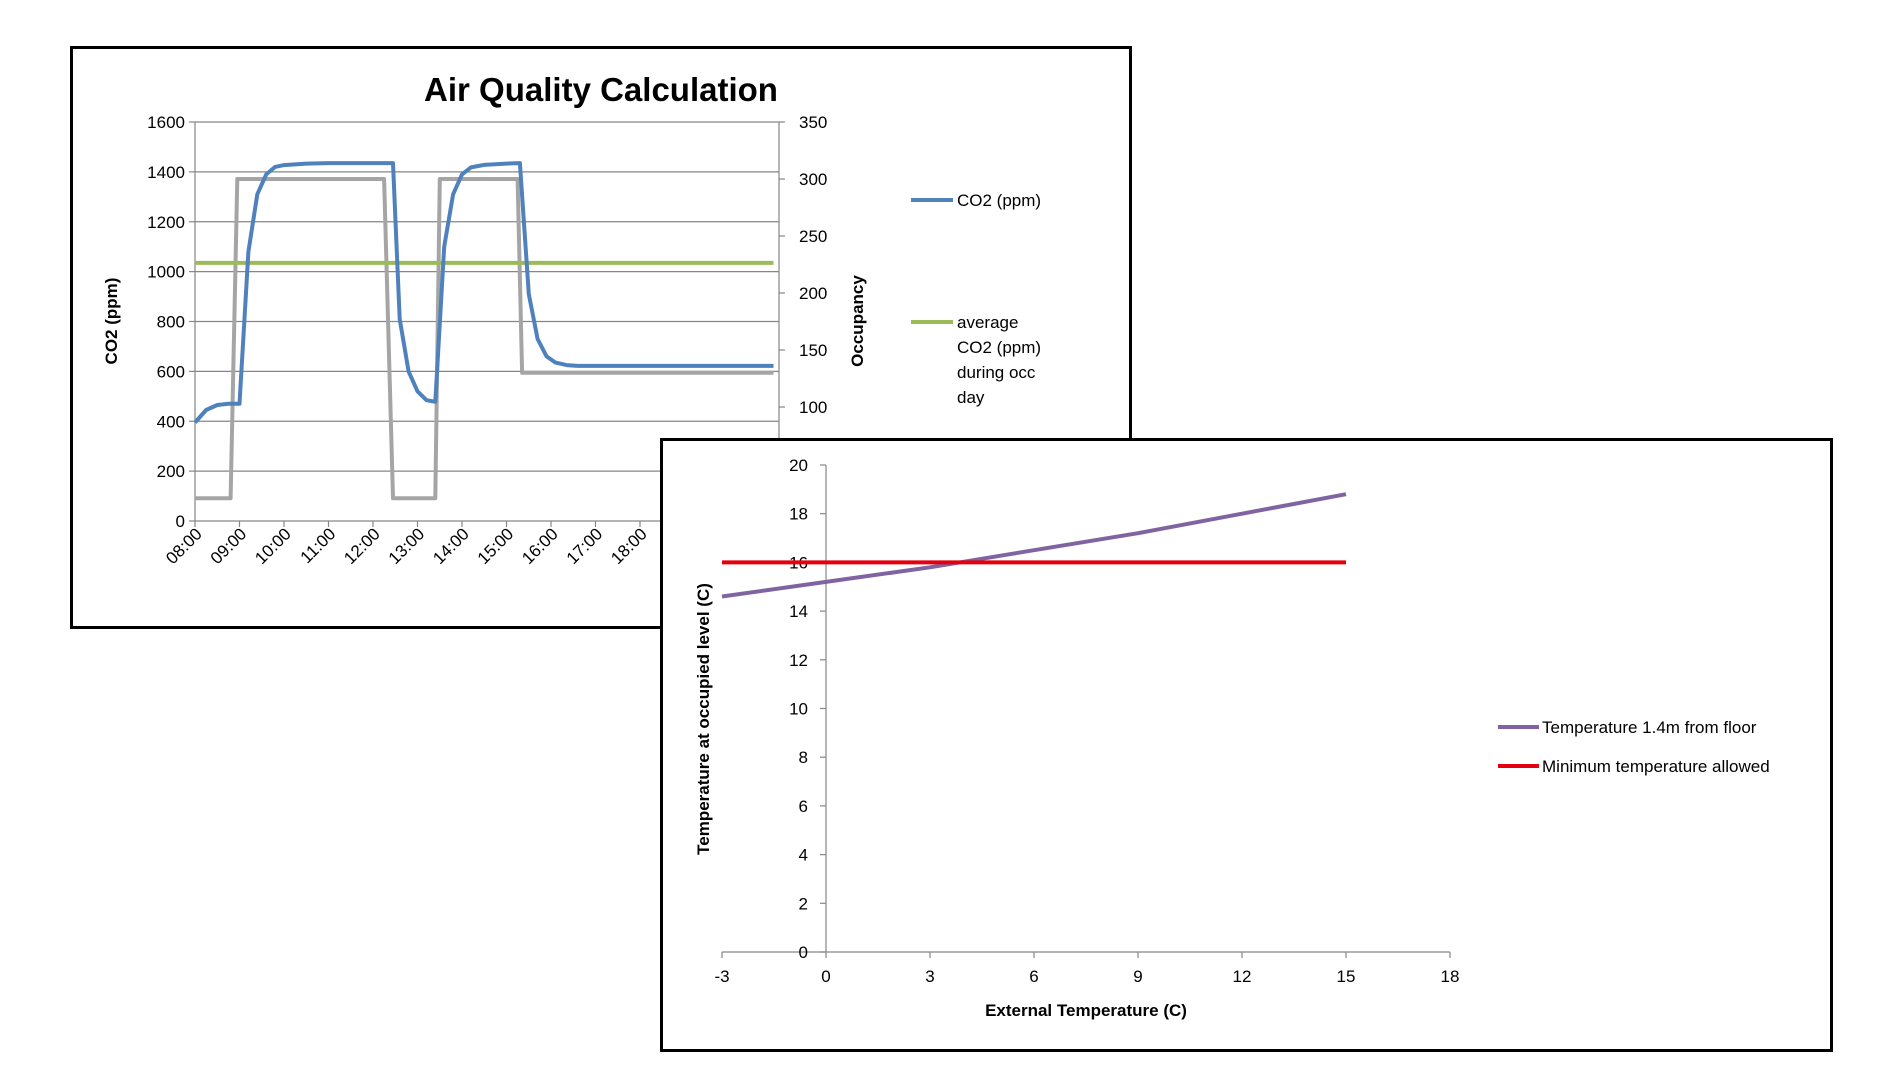 Image resolution: width=1899 pixels, height=1074 pixels. I want to click on x-tick-label: 9, so click(1137, 976).